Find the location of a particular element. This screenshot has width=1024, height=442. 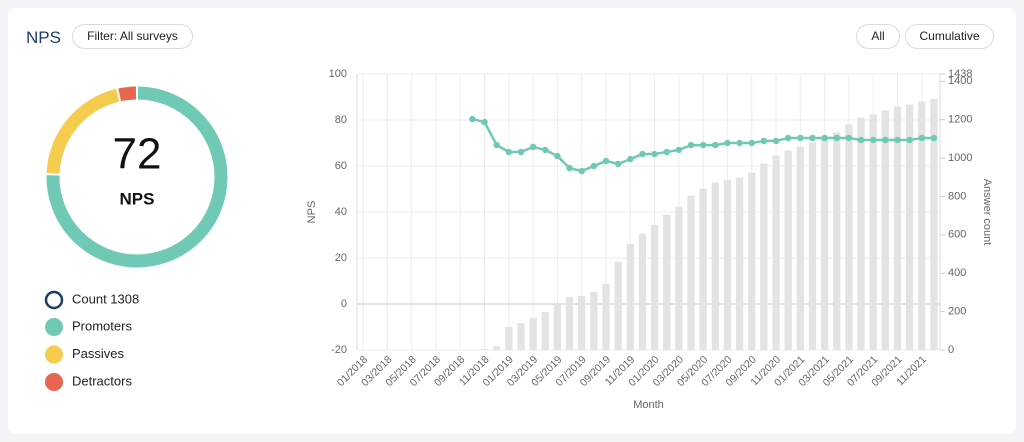

y2-tick-label: 1200 is located at coordinates (960, 120).